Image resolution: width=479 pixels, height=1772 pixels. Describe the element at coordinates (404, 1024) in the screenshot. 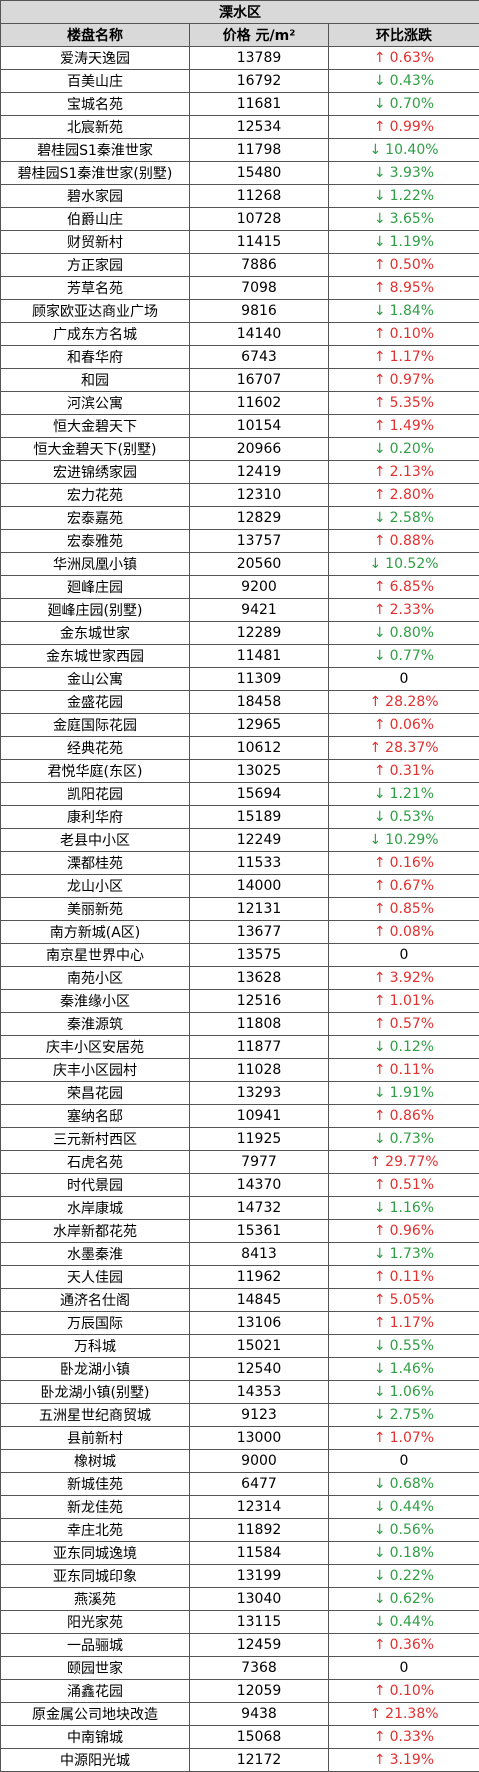

I see `price-change: ↑0.57%` at that location.